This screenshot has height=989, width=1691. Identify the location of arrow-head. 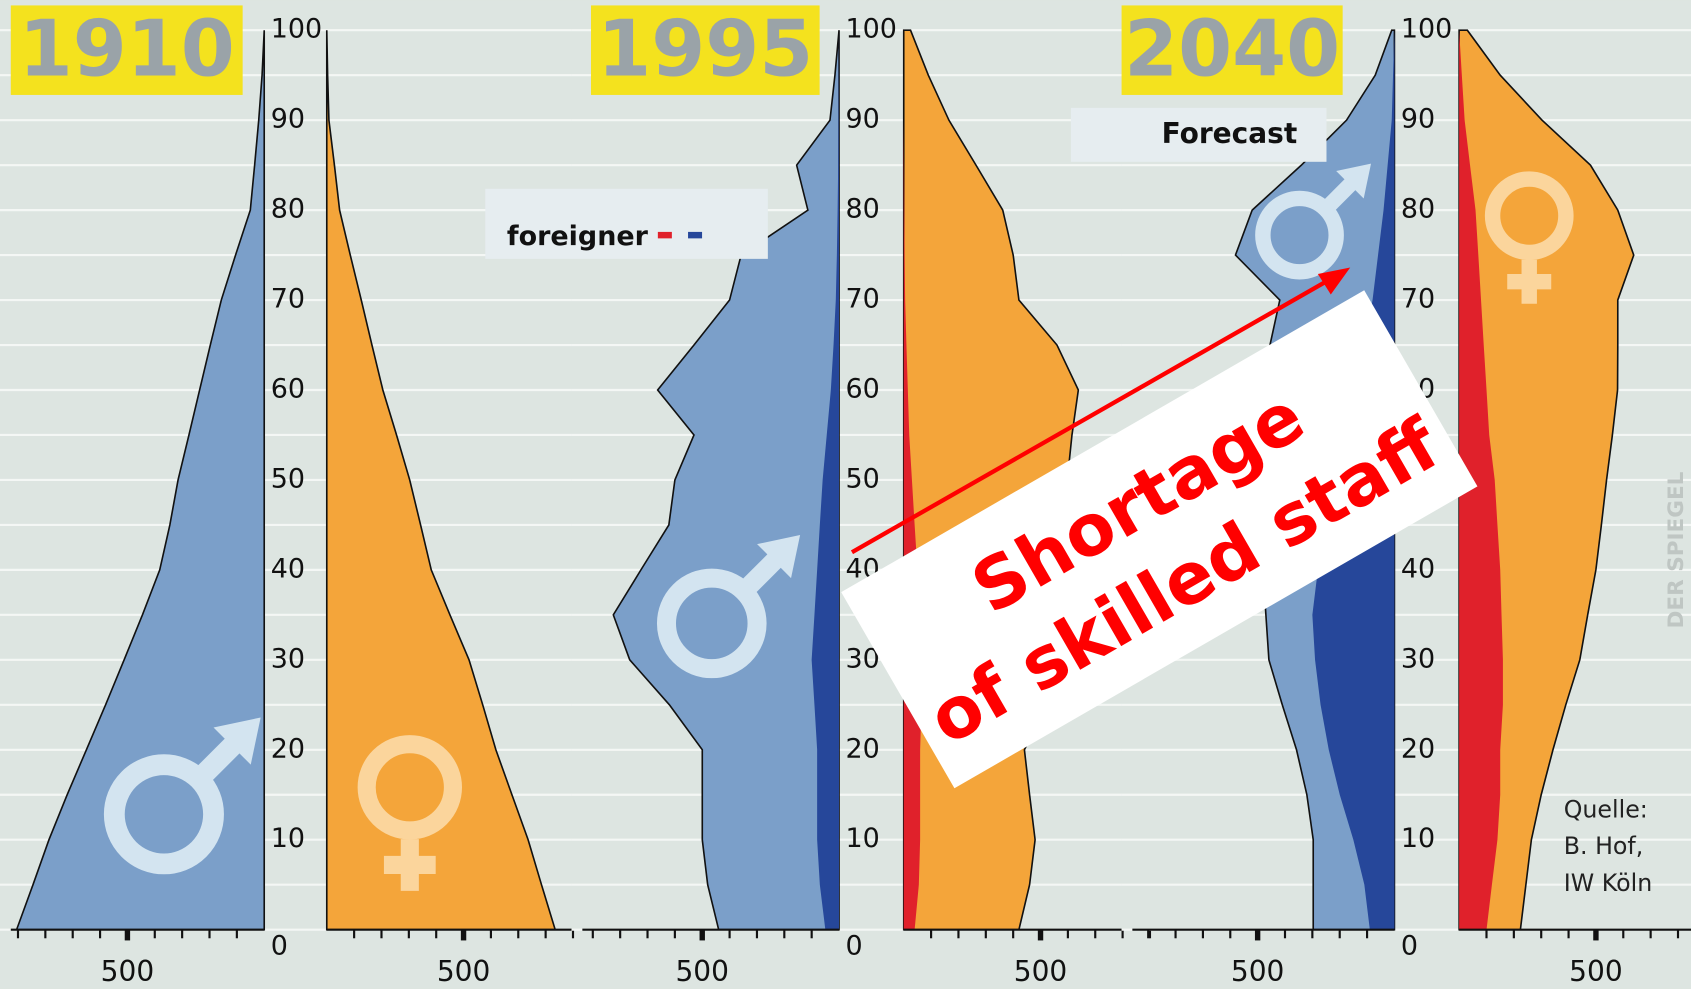
(1334, 281).